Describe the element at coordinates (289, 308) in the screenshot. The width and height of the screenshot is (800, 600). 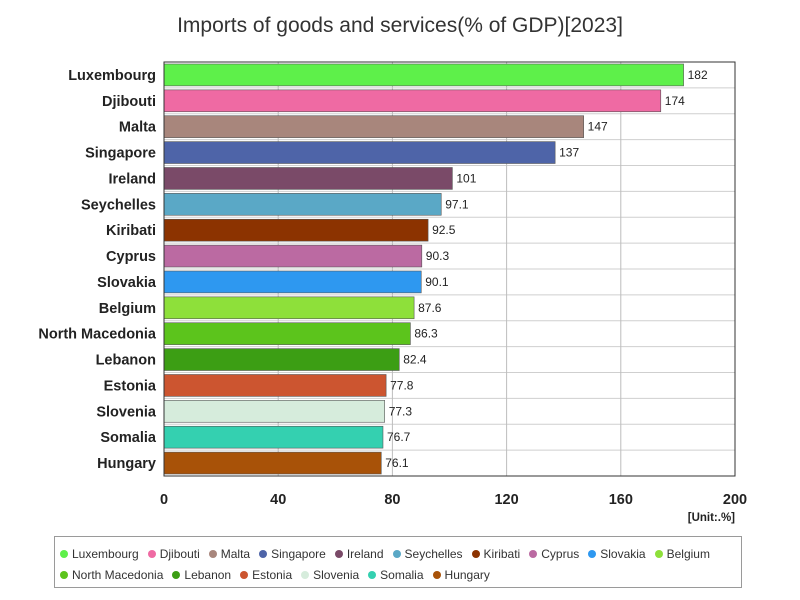
I see `bar-belgium` at that location.